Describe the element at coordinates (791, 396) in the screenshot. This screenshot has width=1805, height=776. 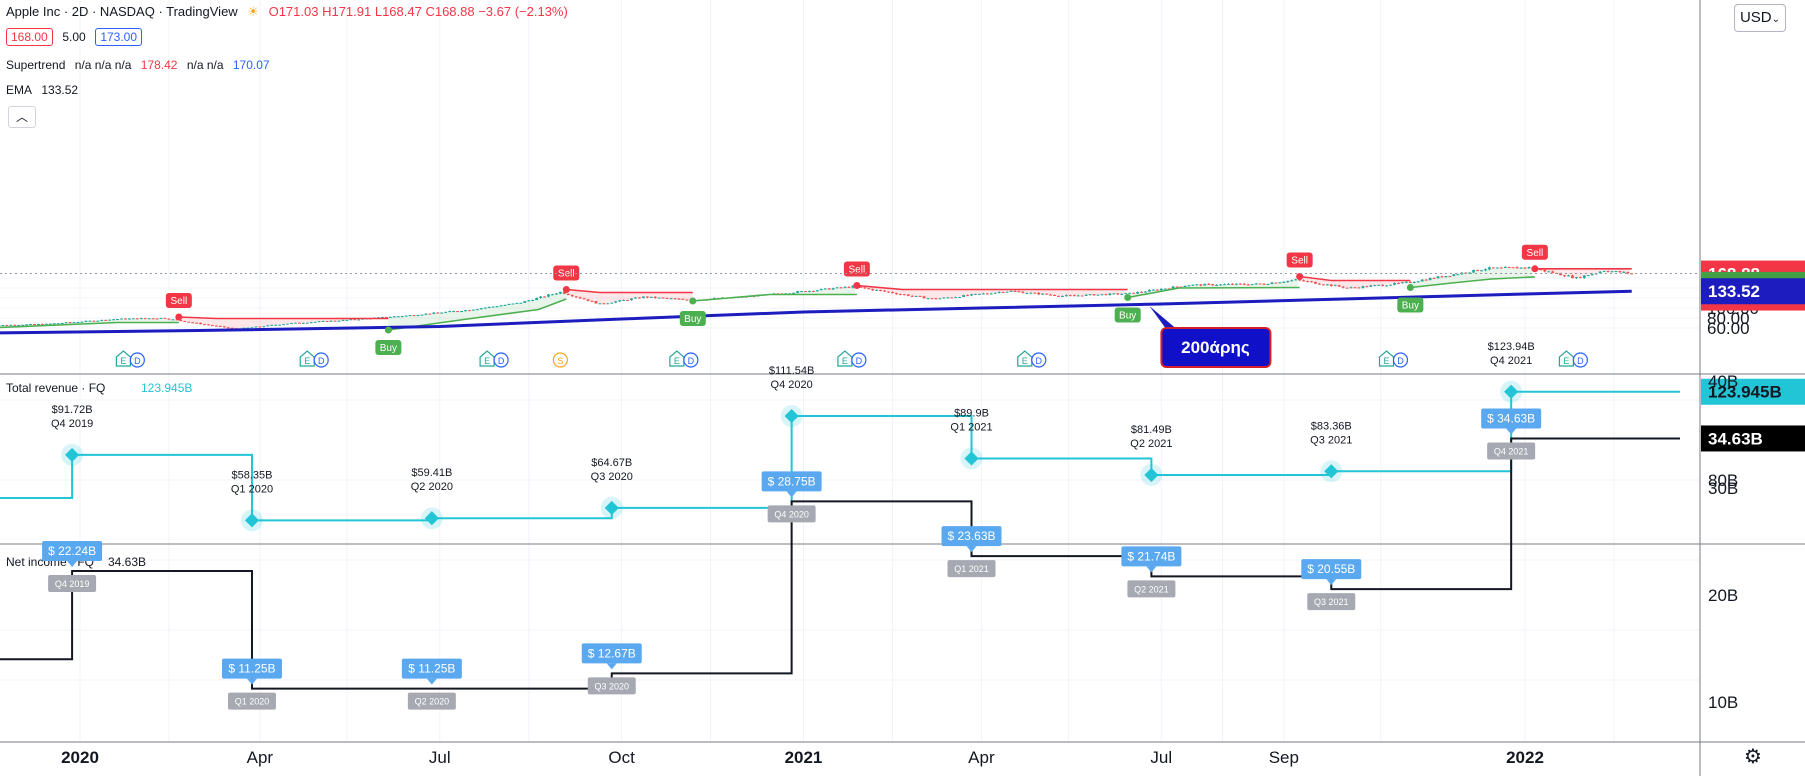
I see `revenue-point: $111.54B Q4 2020` at that location.